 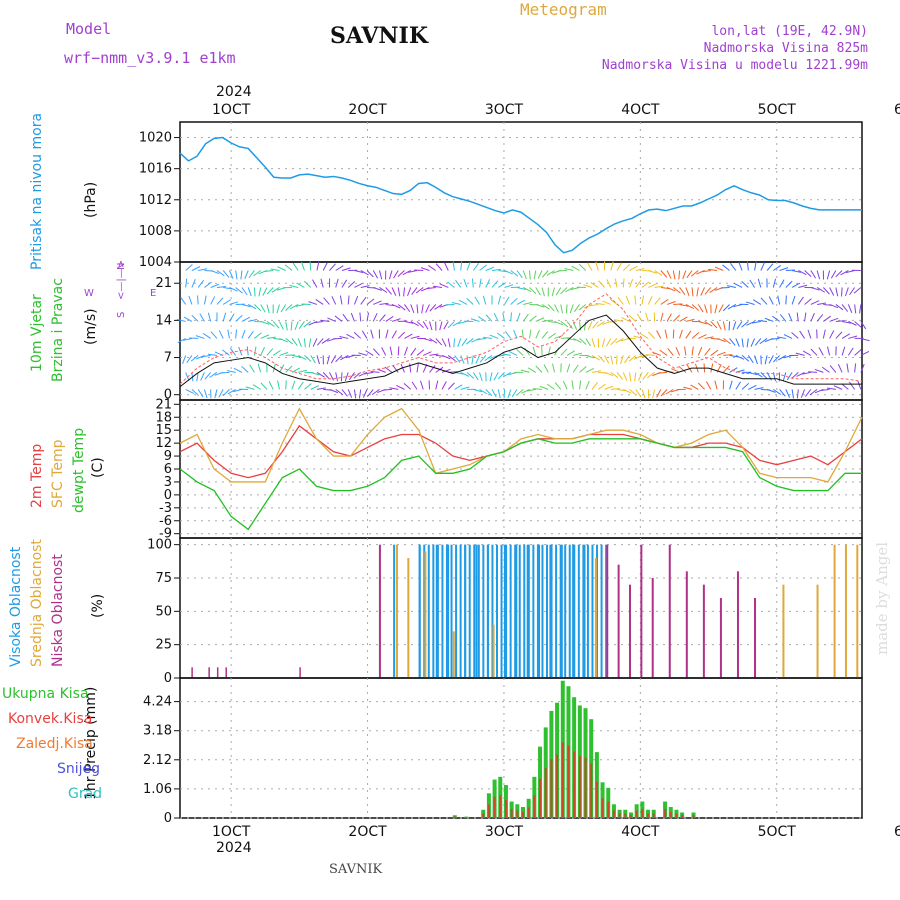 What do you see at coordinates (168, 456) in the screenshot?
I see `temp-ytick-label: 9` at bounding box center [168, 456].